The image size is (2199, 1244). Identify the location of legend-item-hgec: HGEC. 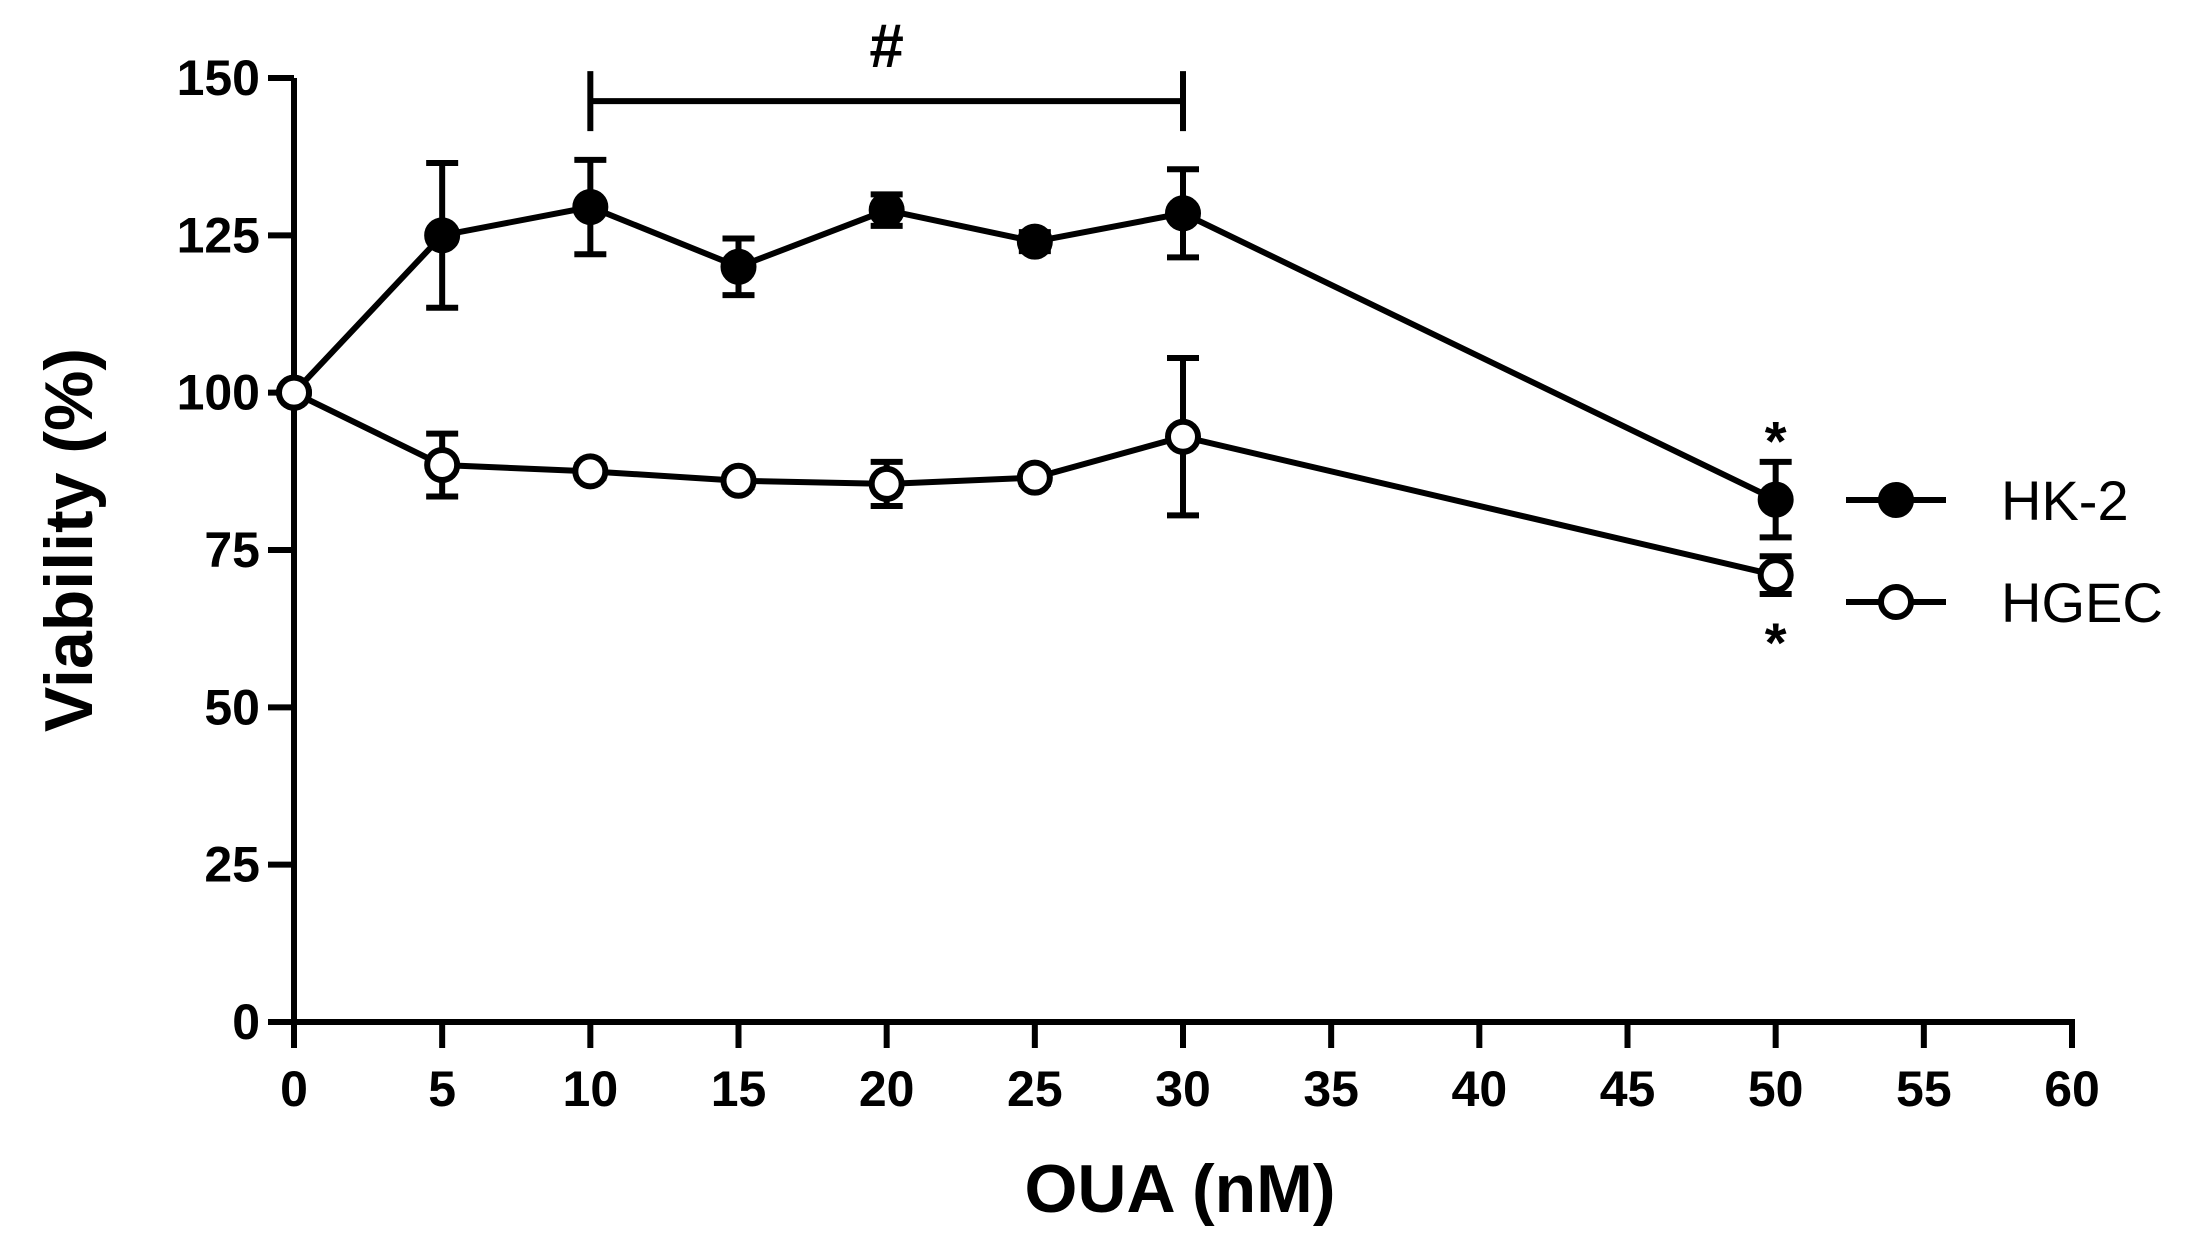
(2004, 602).